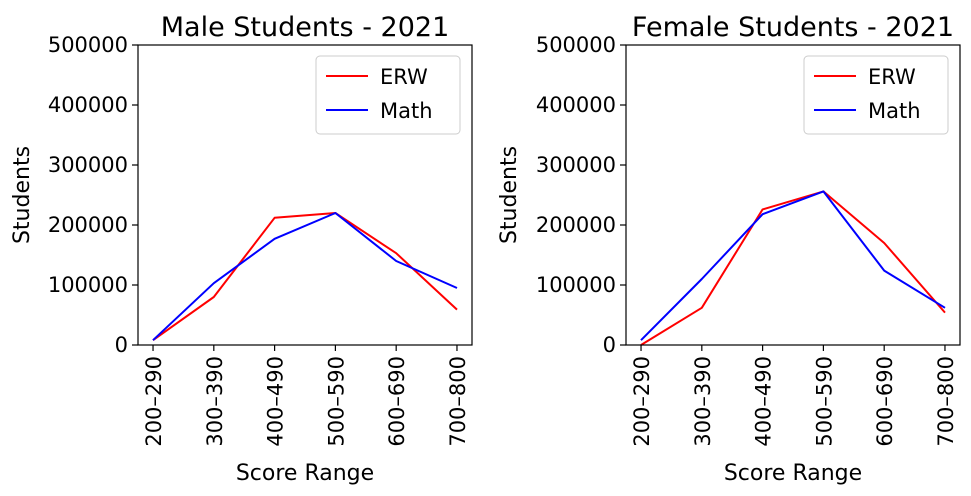 This screenshot has width=971, height=496. Describe the element at coordinates (305, 27) in the screenshot. I see `chart-title: Male Students - 2021` at that location.